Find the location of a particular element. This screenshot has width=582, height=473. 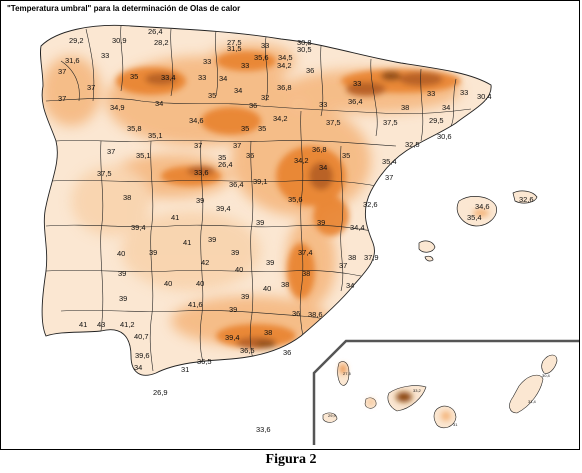

el-hierro-island is located at coordinates (330, 417).